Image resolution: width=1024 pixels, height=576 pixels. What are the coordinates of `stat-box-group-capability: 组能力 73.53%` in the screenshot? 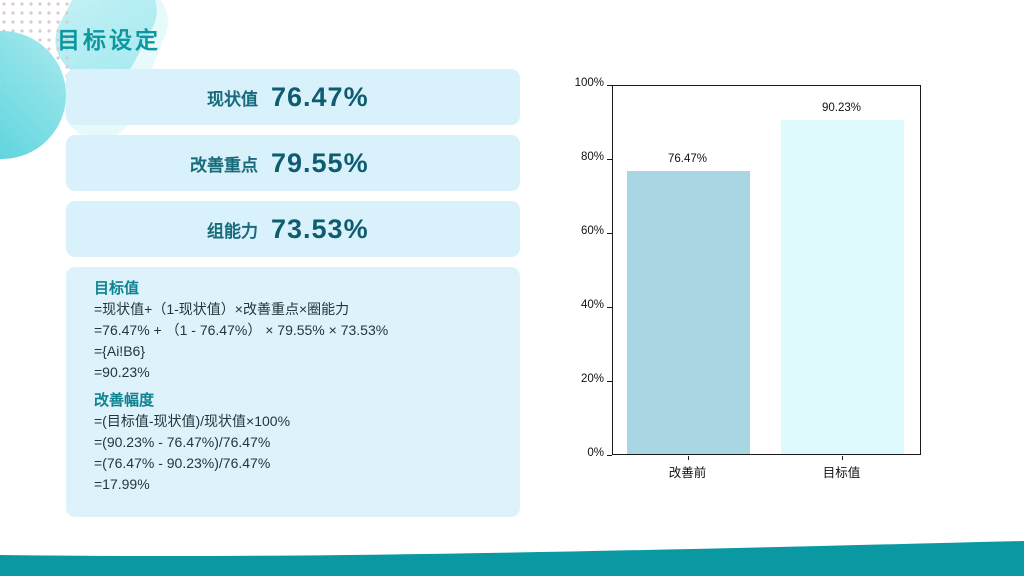 It's located at (293, 229).